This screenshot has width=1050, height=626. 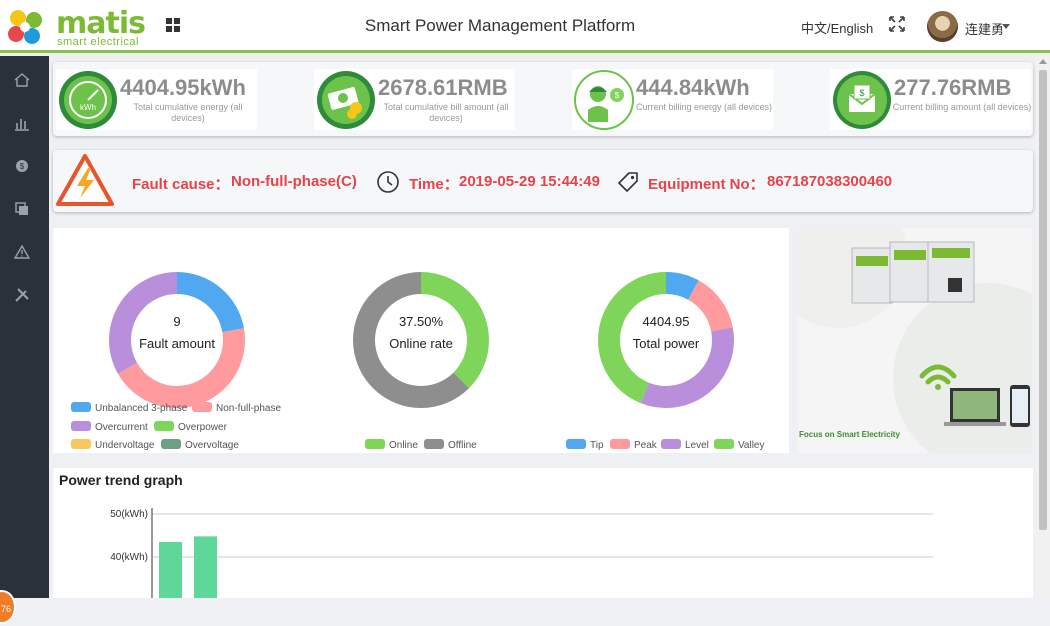 What do you see at coordinates (98, 42) in the screenshot?
I see `logo-tagline: smart electrical` at bounding box center [98, 42].